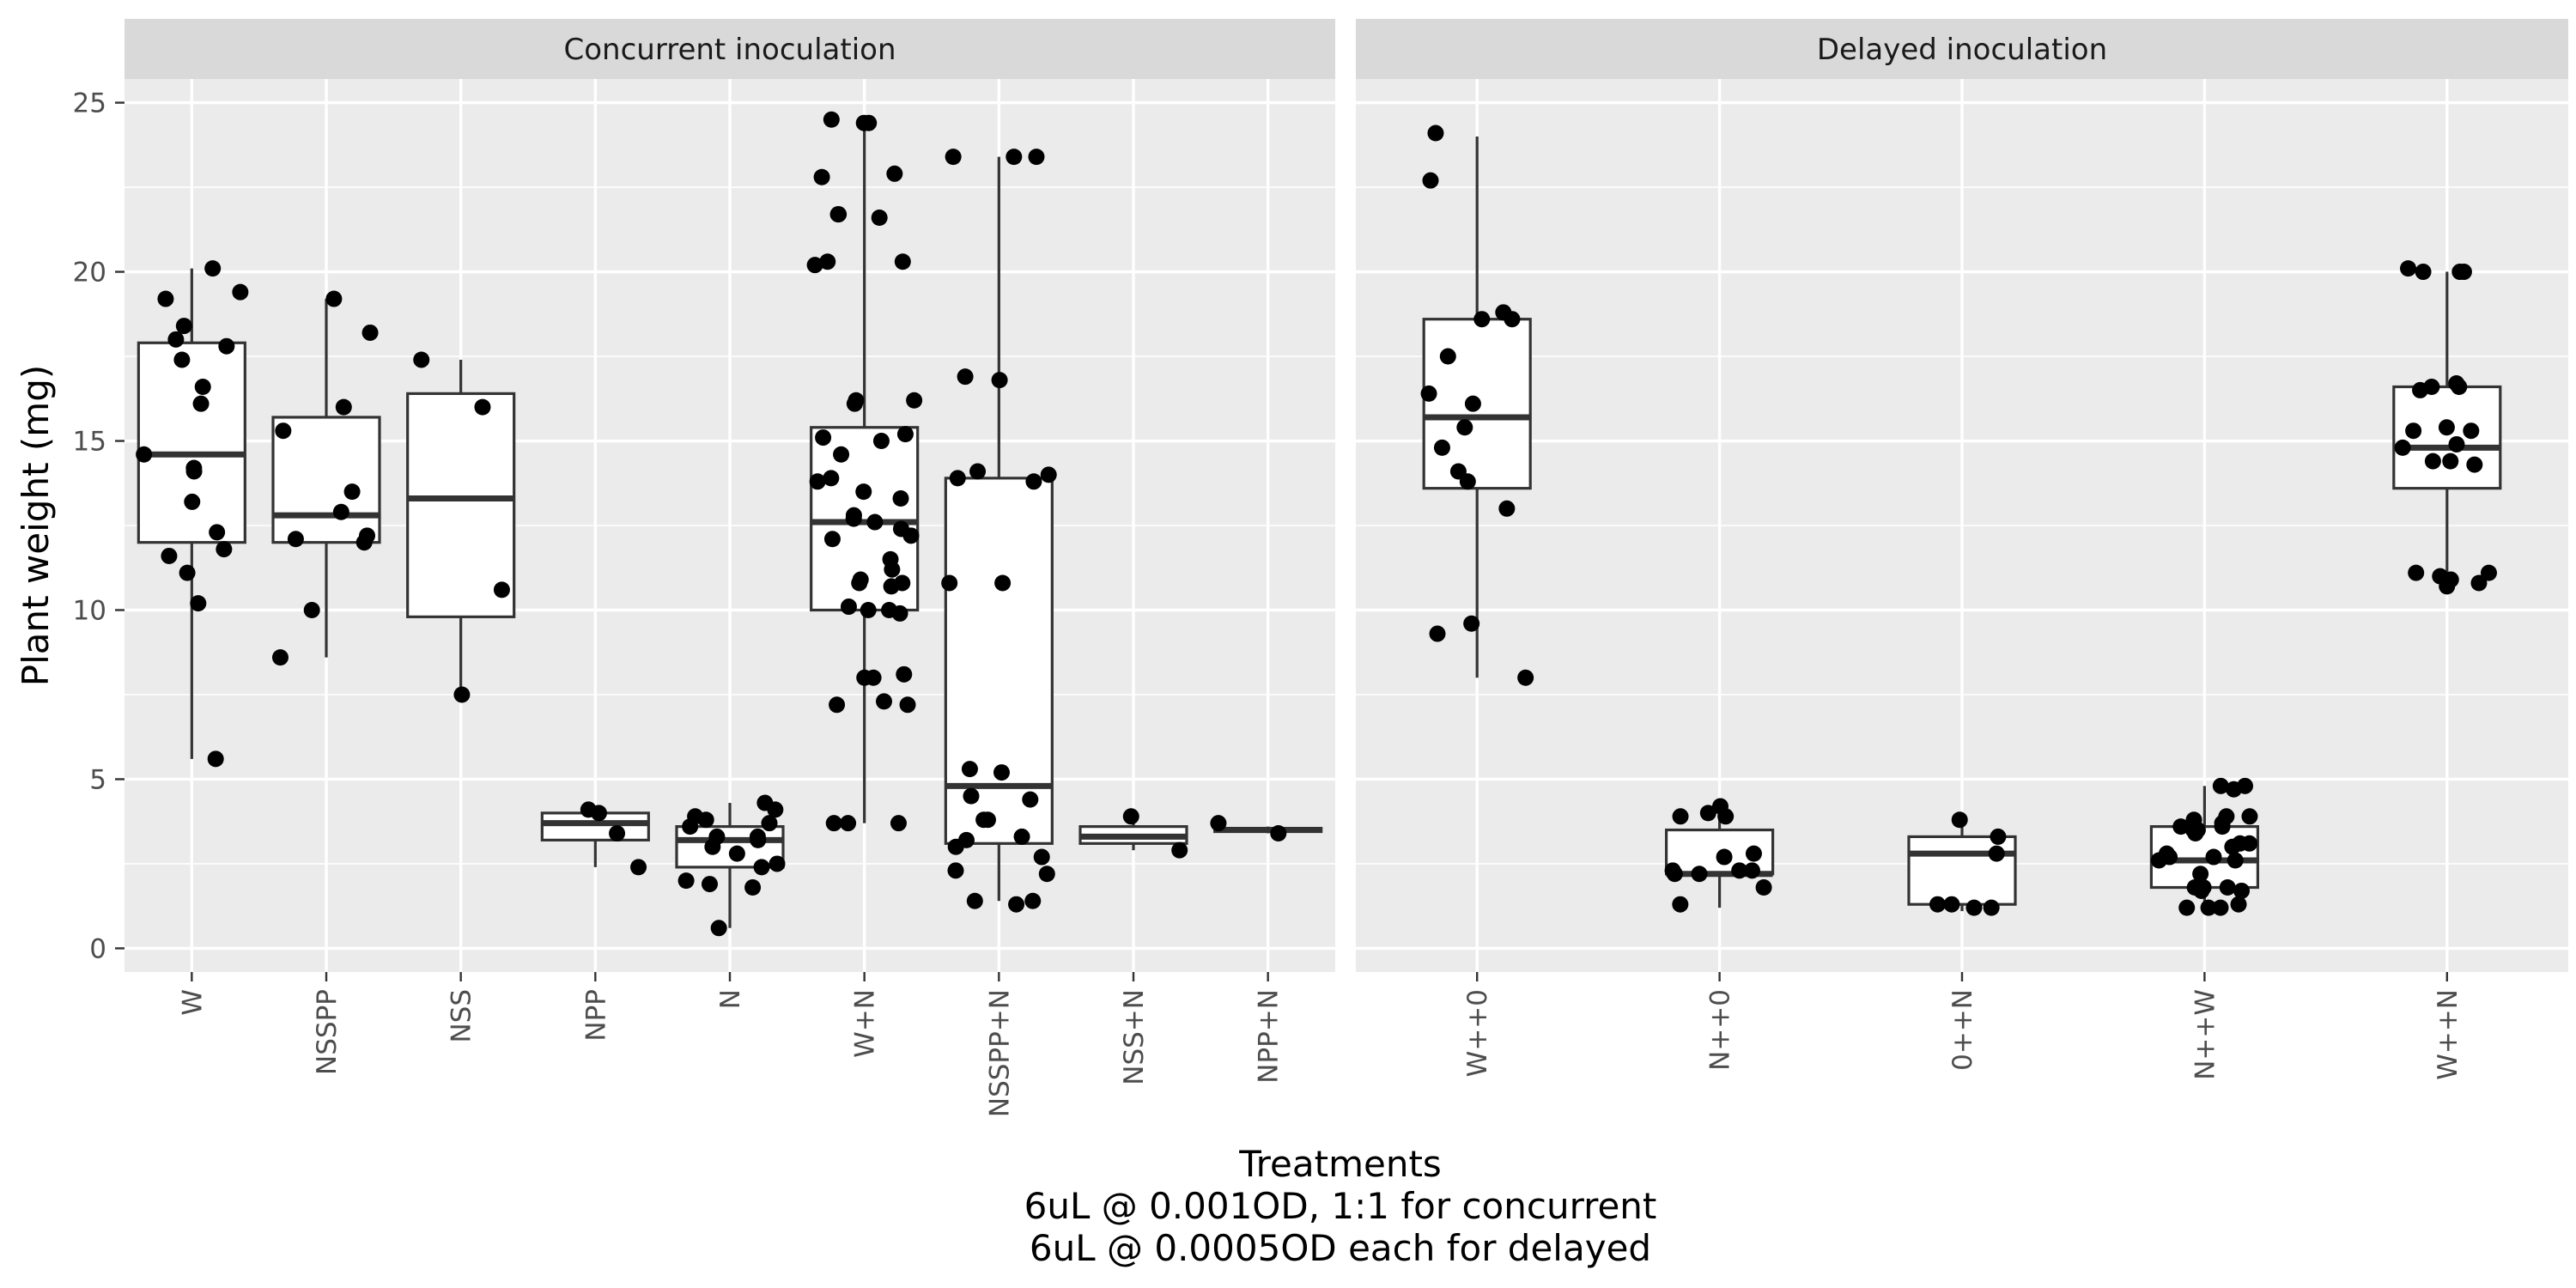  I want to click on box-group-NSSPP, so click(326, 478).